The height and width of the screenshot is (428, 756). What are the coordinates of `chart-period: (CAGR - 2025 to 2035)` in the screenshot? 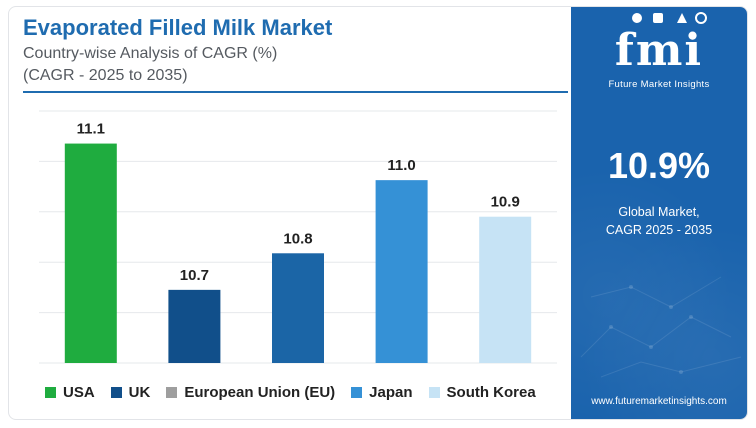 It's located at (105, 75).